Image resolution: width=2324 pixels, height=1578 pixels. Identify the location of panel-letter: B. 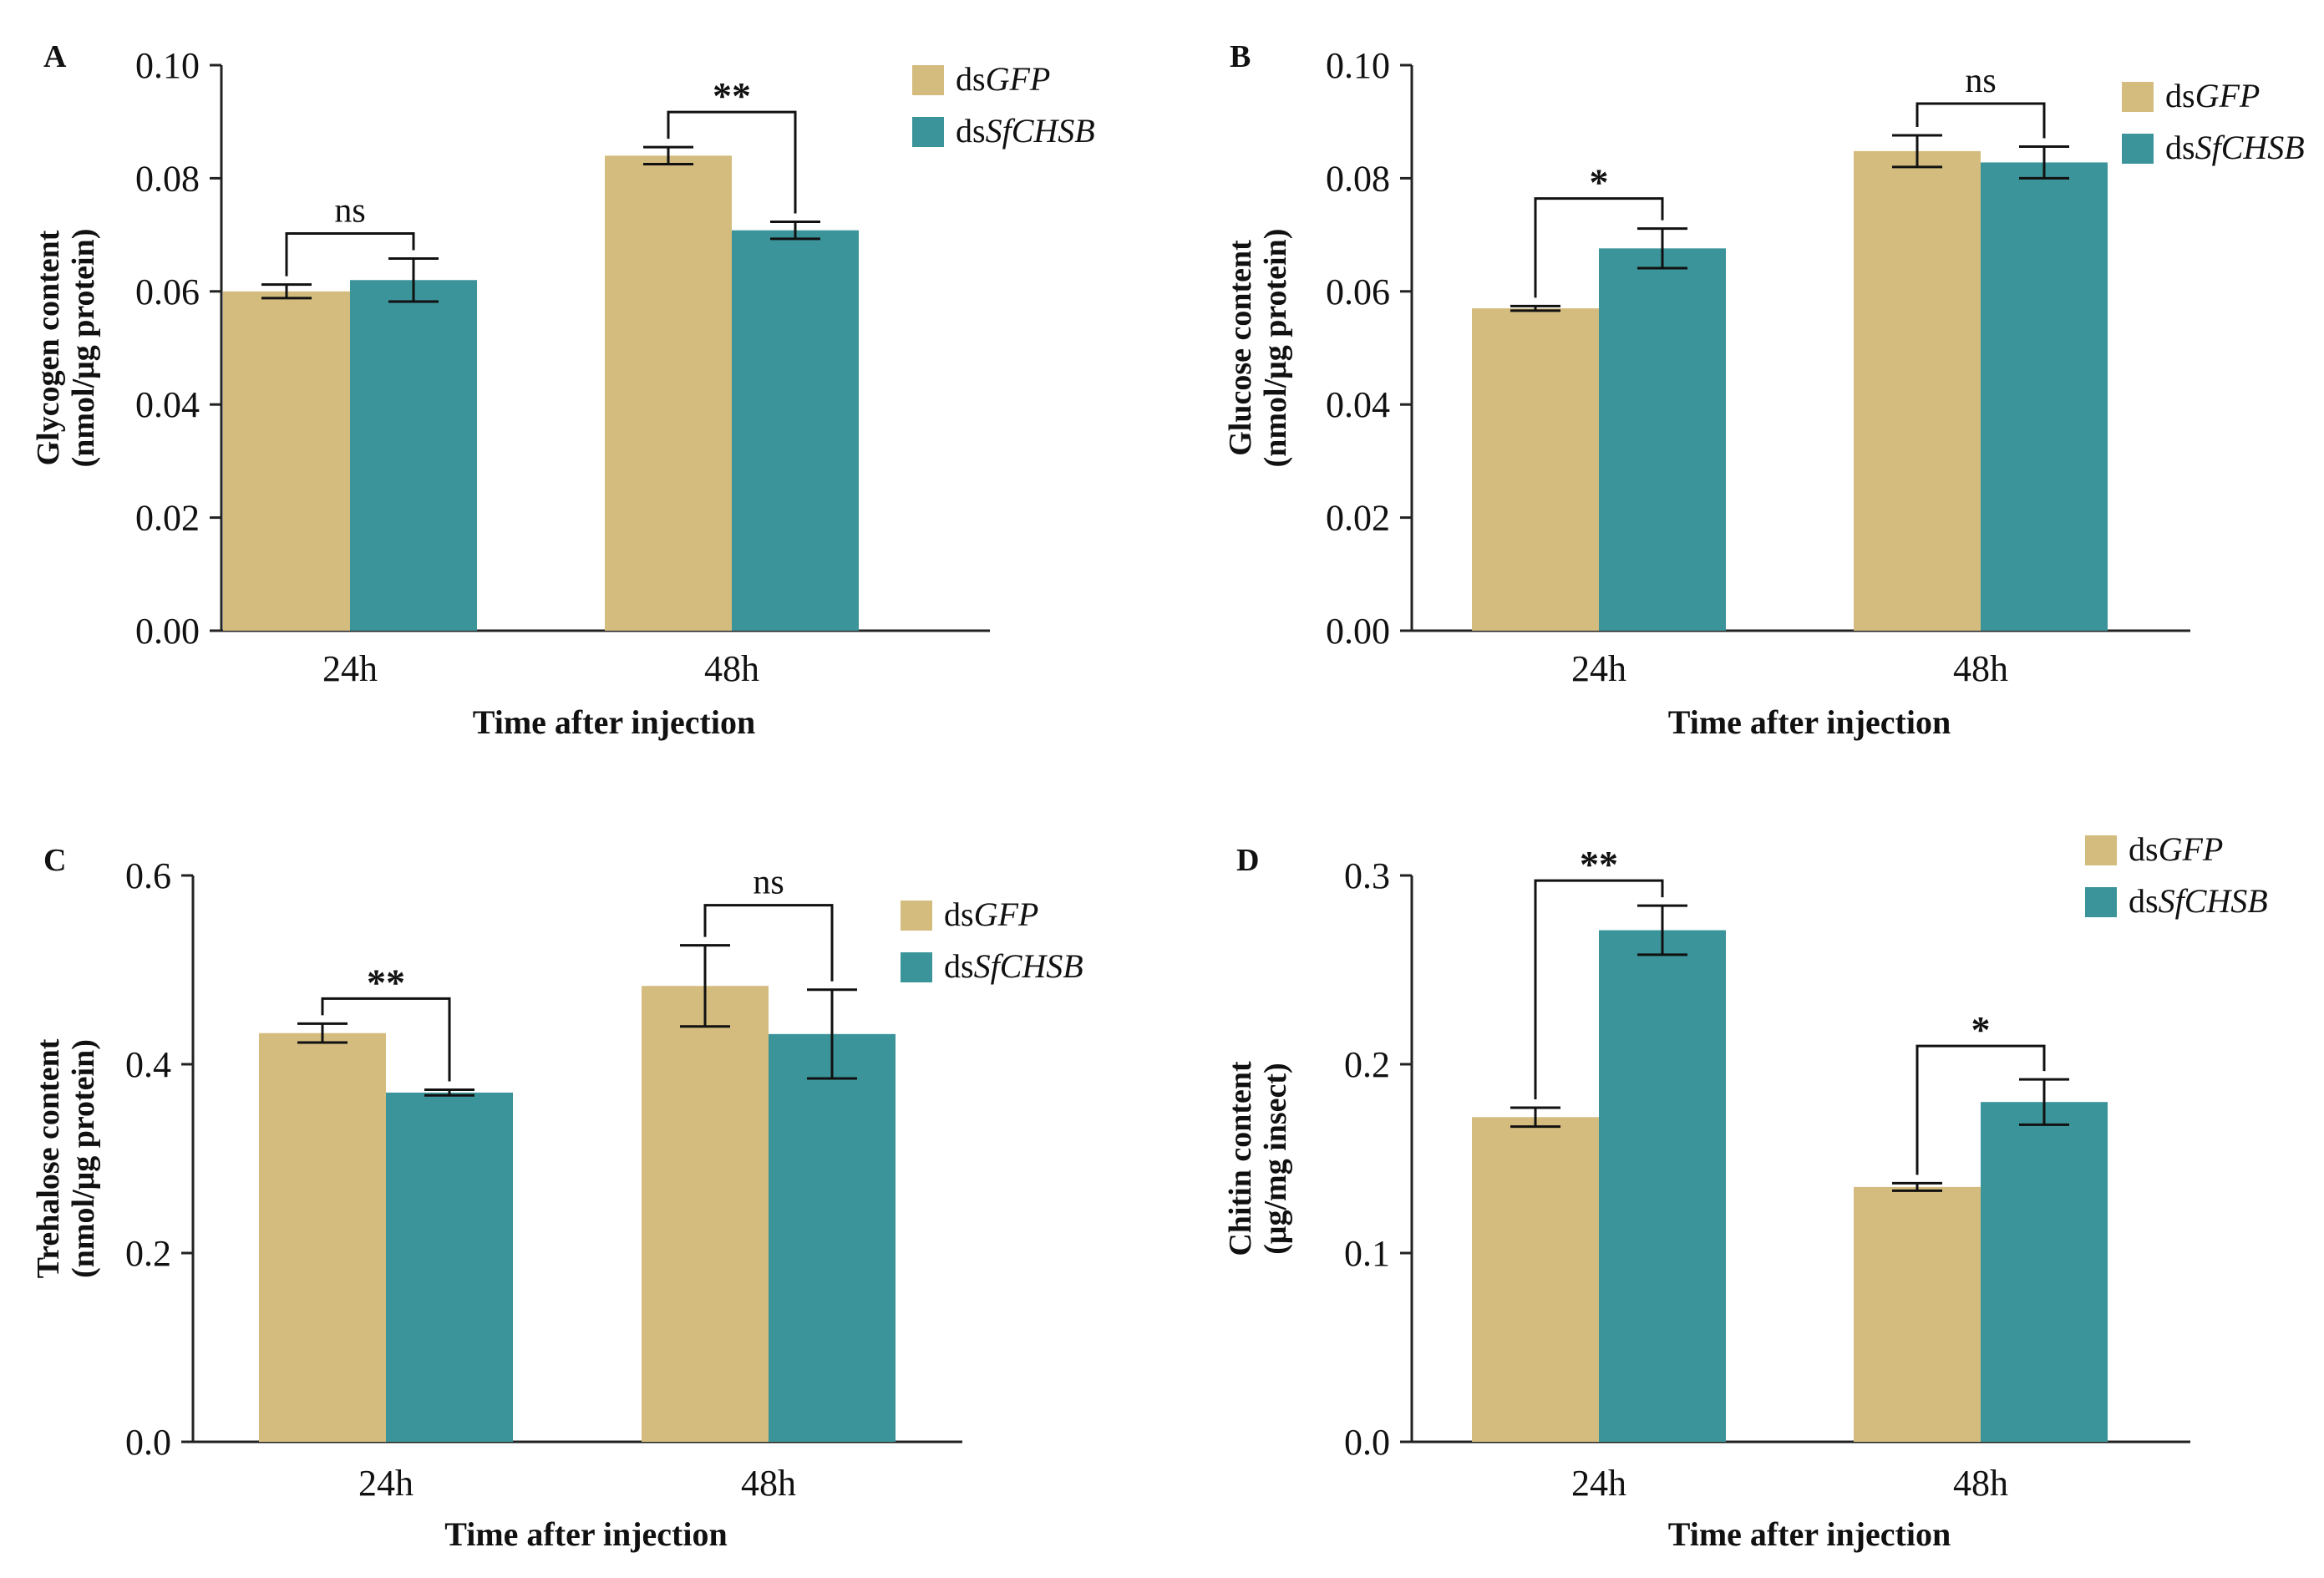
(1240, 56).